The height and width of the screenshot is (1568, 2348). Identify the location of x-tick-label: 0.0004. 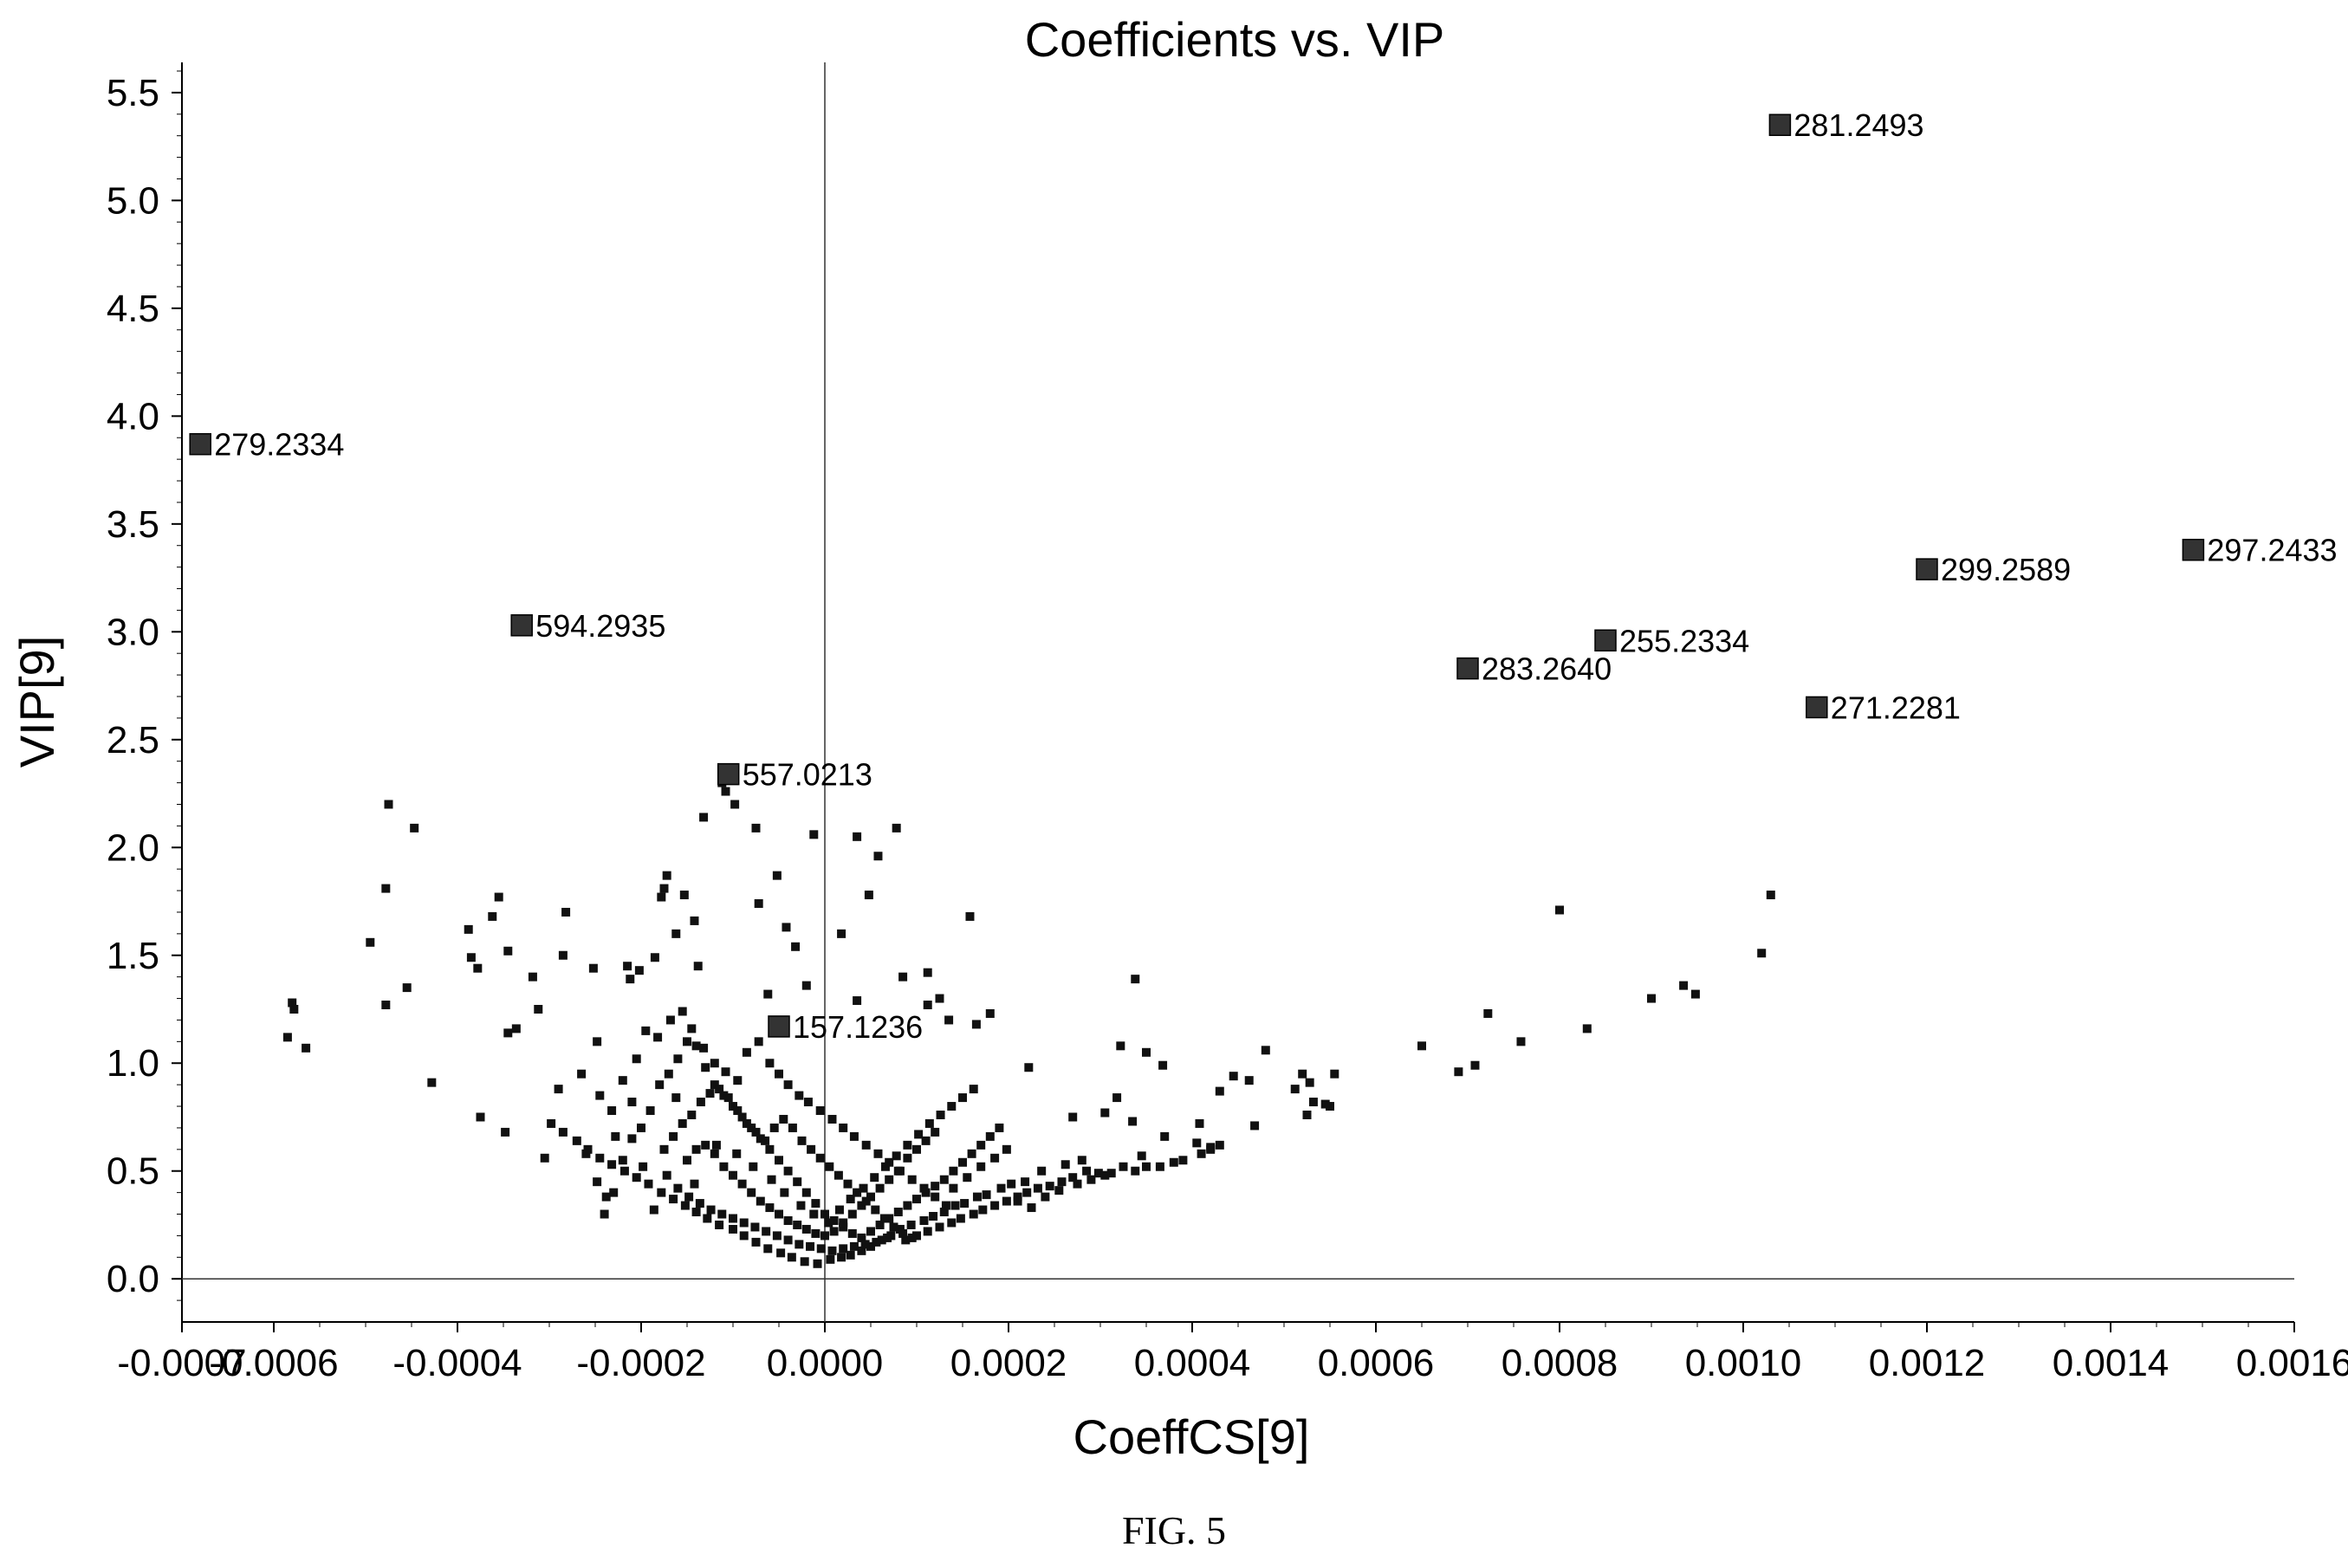
(1192, 1363).